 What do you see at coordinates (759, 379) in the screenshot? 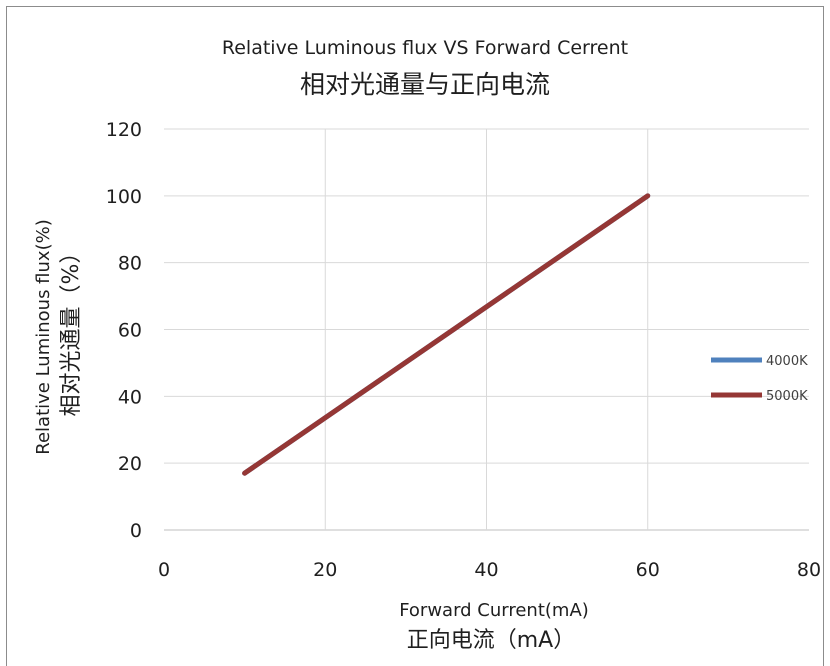
I see `legend: 4000K 5000K` at bounding box center [759, 379].